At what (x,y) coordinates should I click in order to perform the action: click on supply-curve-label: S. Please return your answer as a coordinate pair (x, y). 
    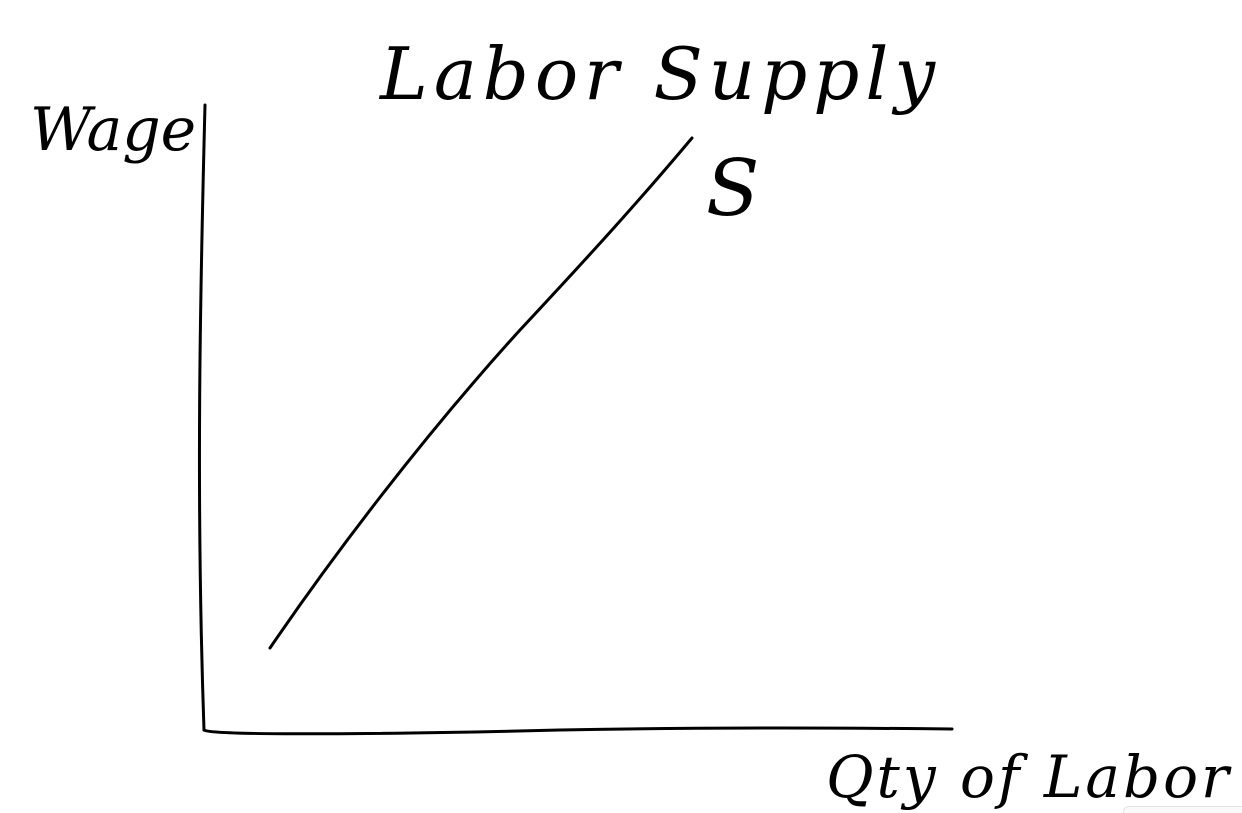
    Looking at the image, I should click on (733, 189).